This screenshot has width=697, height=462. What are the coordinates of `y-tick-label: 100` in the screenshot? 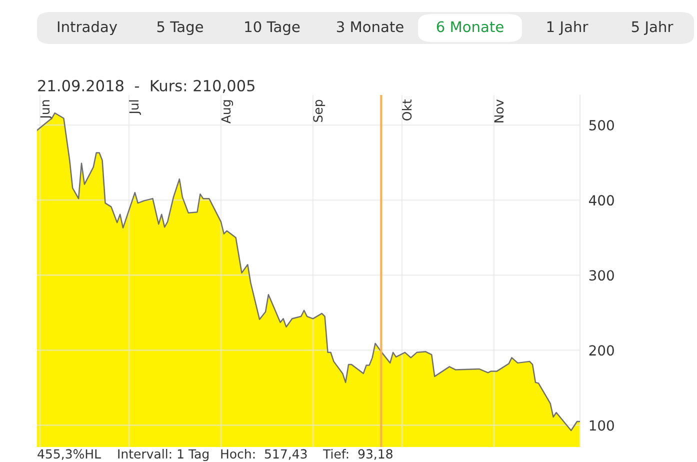 It's located at (602, 425).